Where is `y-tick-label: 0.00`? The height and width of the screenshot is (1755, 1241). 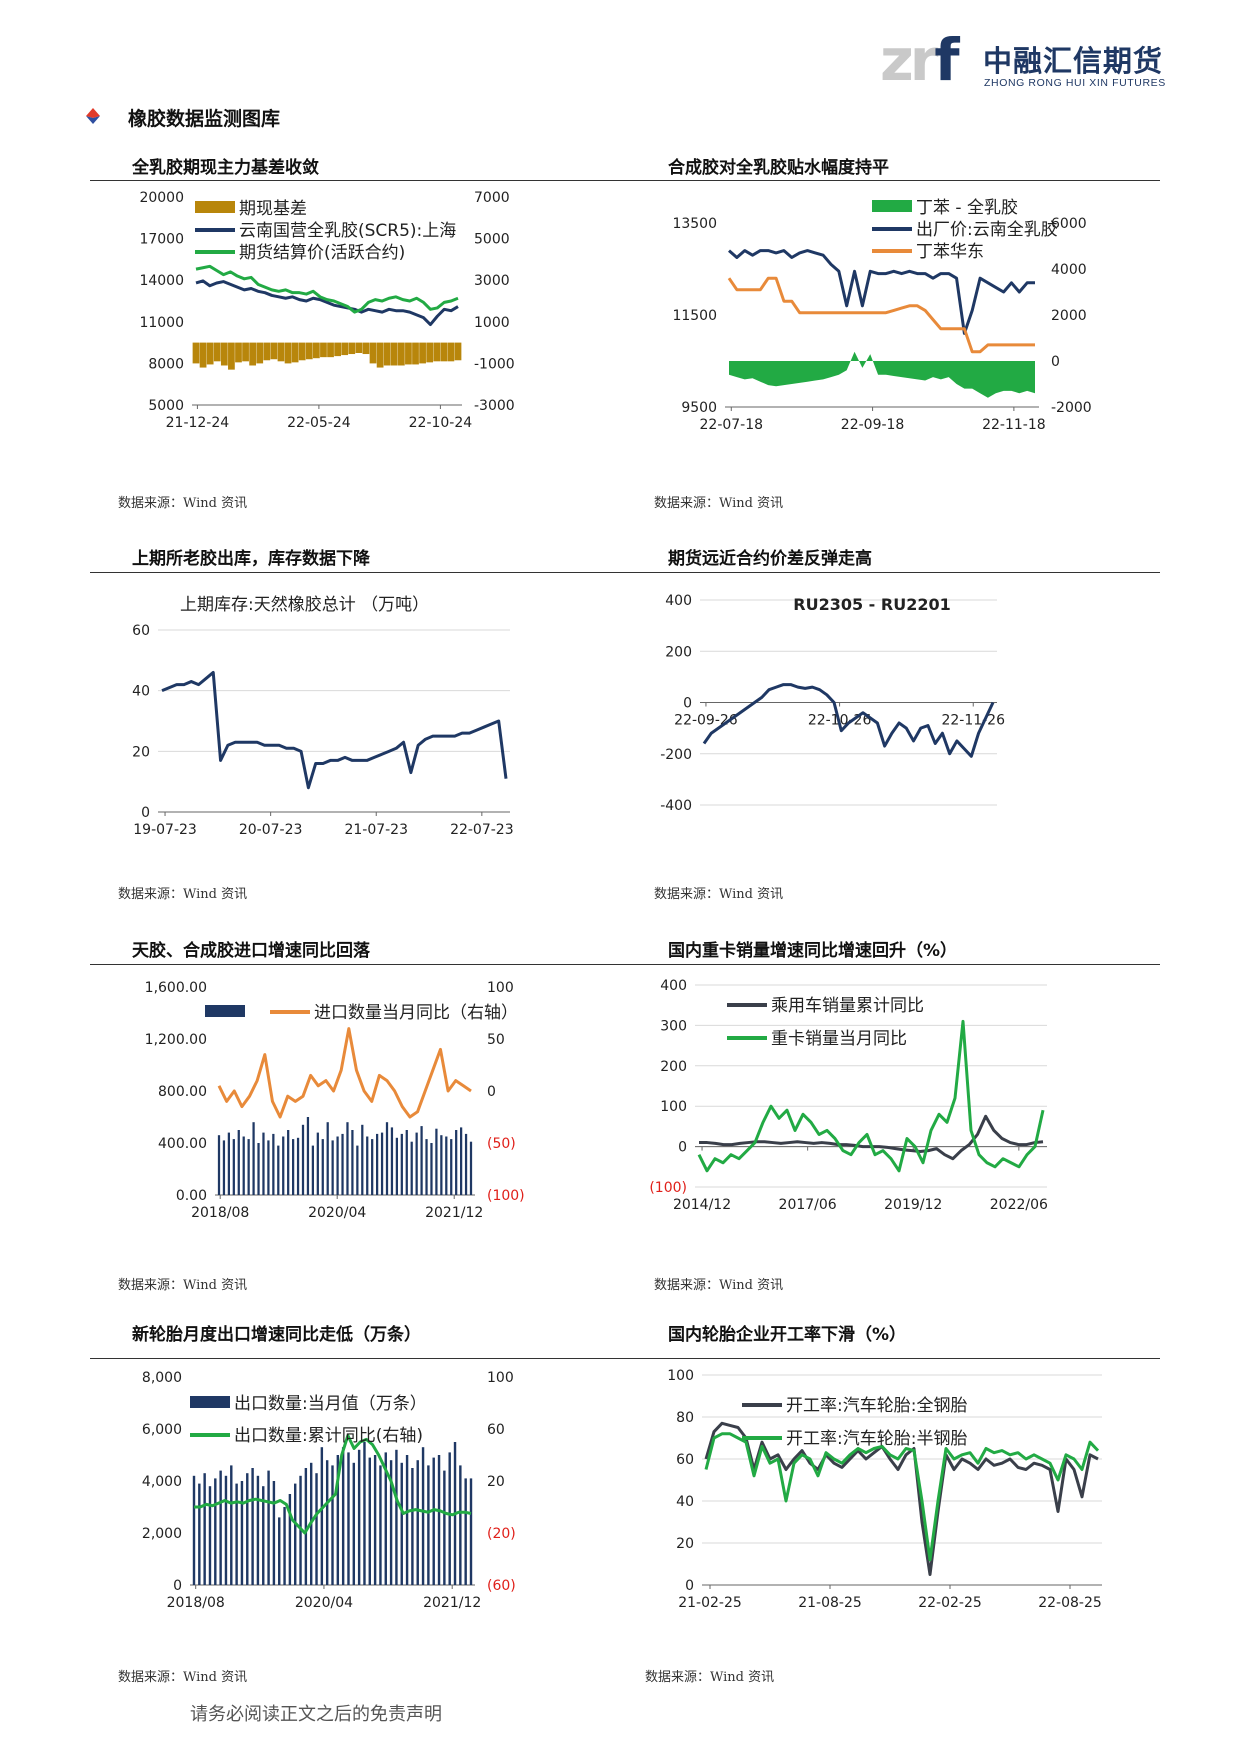 y-tick-label: 0.00 is located at coordinates (191, 1196).